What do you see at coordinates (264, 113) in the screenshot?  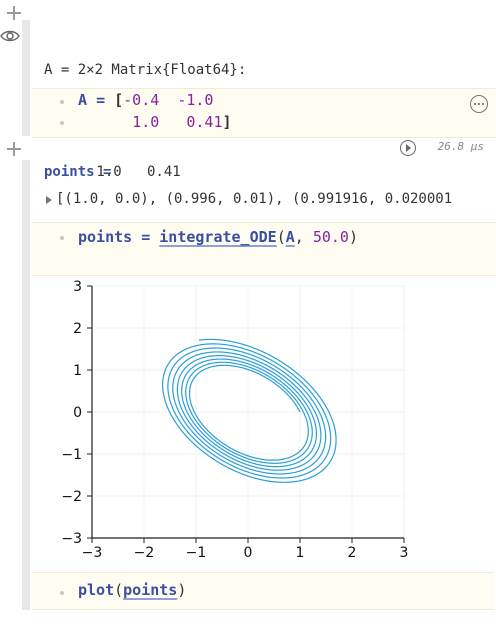 I see `cell-1-code-editor` at bounding box center [264, 113].